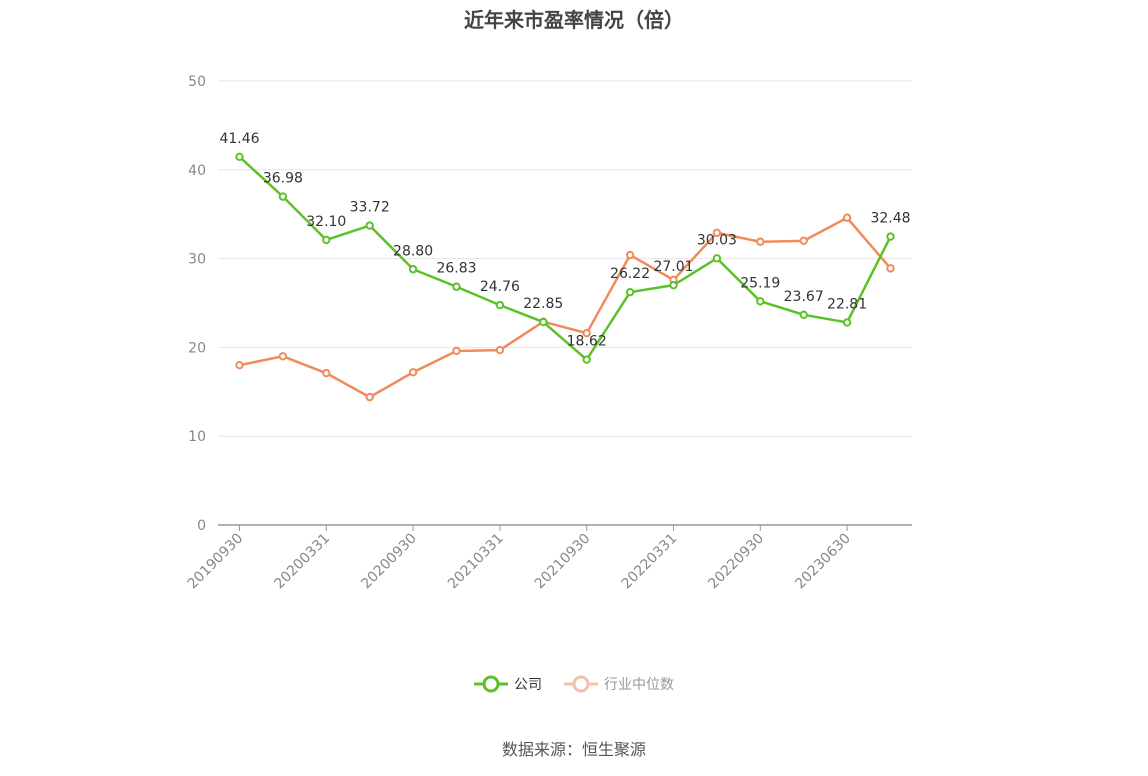 This screenshot has height=776, width=1148. I want to click on legend-item-industry: 行业中位数, so click(619, 684).